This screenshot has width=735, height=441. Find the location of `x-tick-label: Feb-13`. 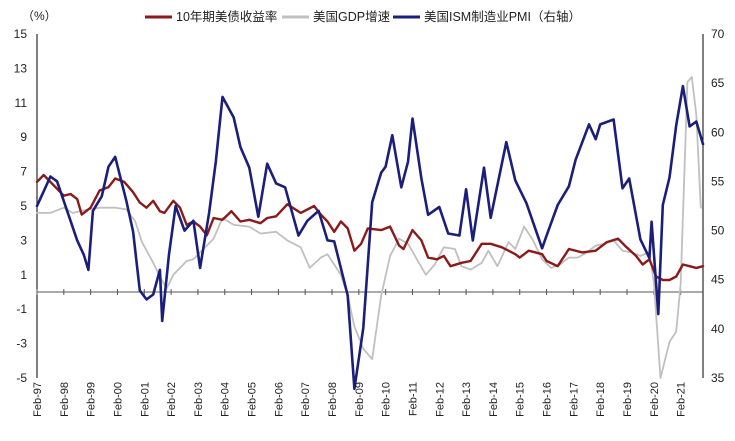

x-tick-label: Feb-13 is located at coordinates (467, 399).